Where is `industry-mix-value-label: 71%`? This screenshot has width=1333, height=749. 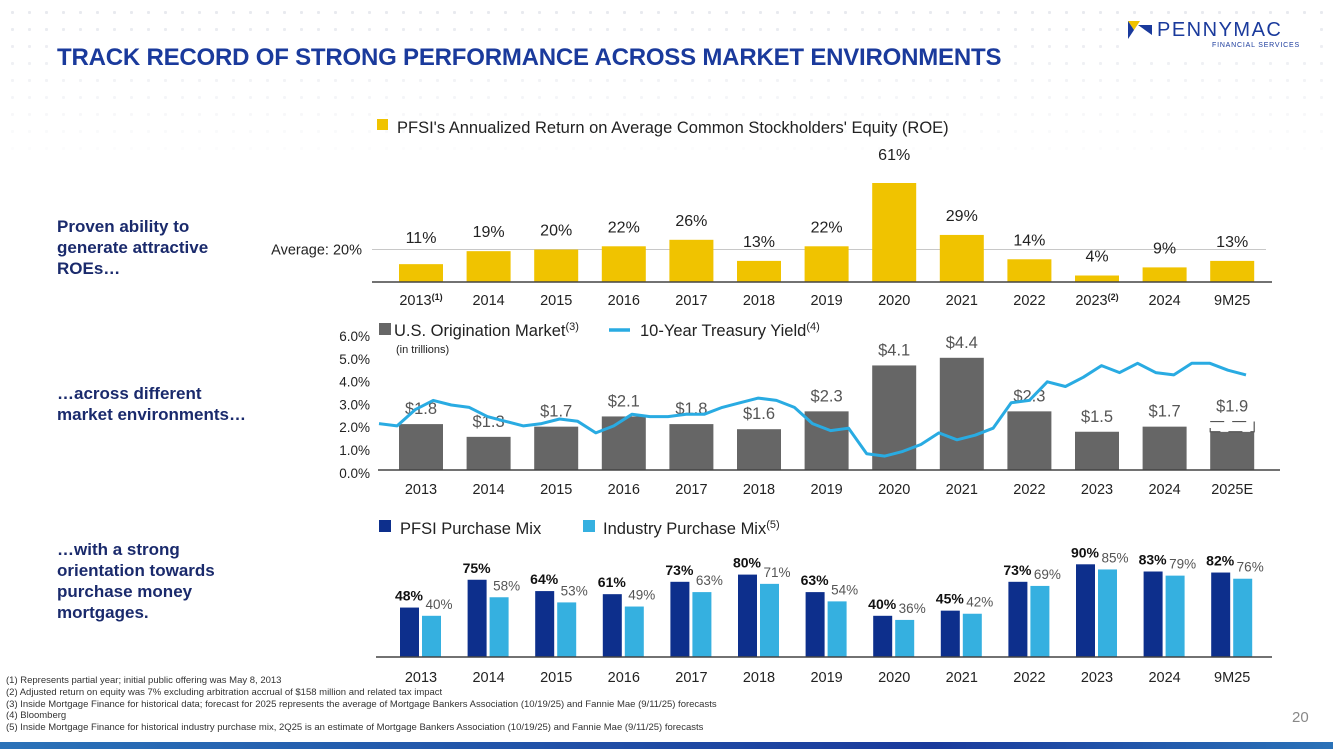
industry-mix-value-label: 71% is located at coordinates (776, 572).